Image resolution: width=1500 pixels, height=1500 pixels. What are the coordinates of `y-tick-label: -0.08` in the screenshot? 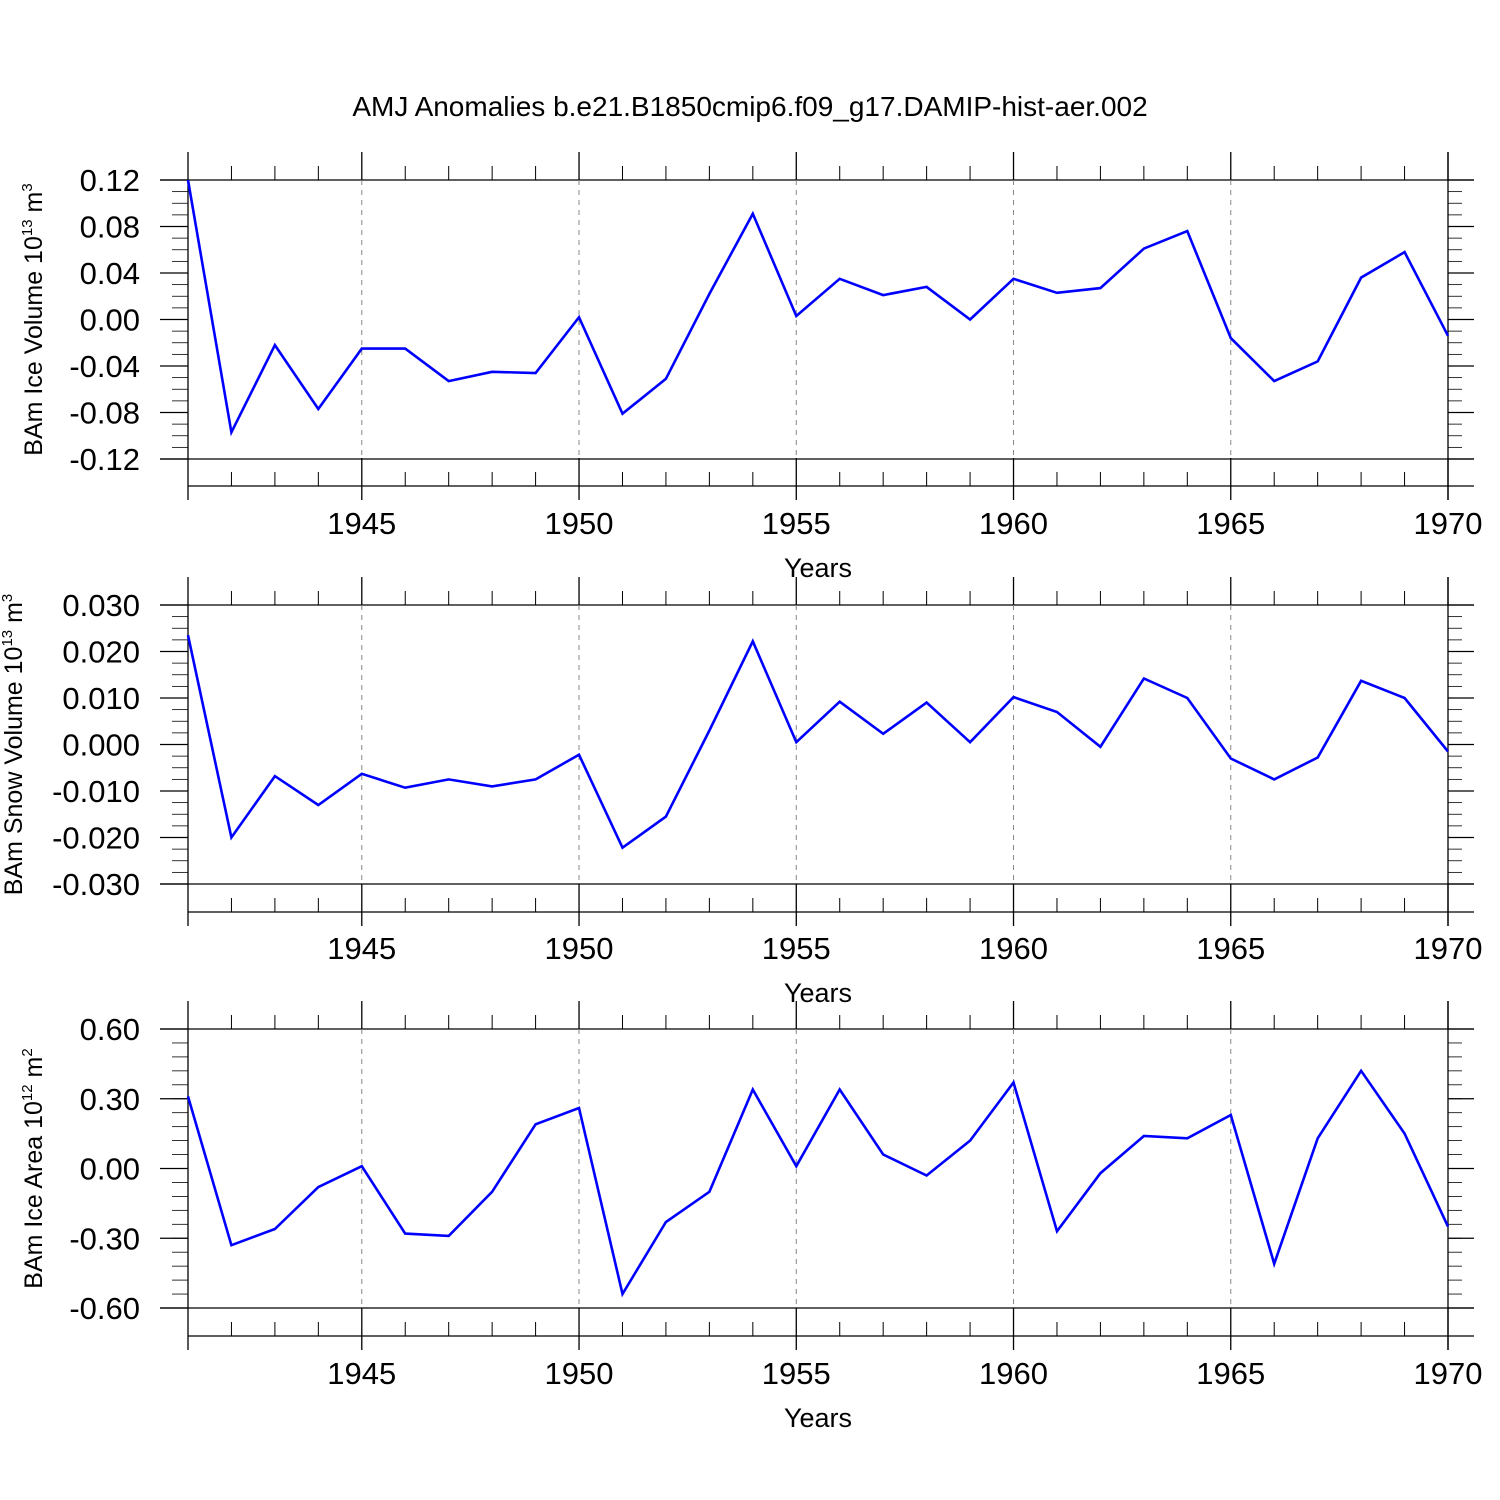 It's located at (104, 413).